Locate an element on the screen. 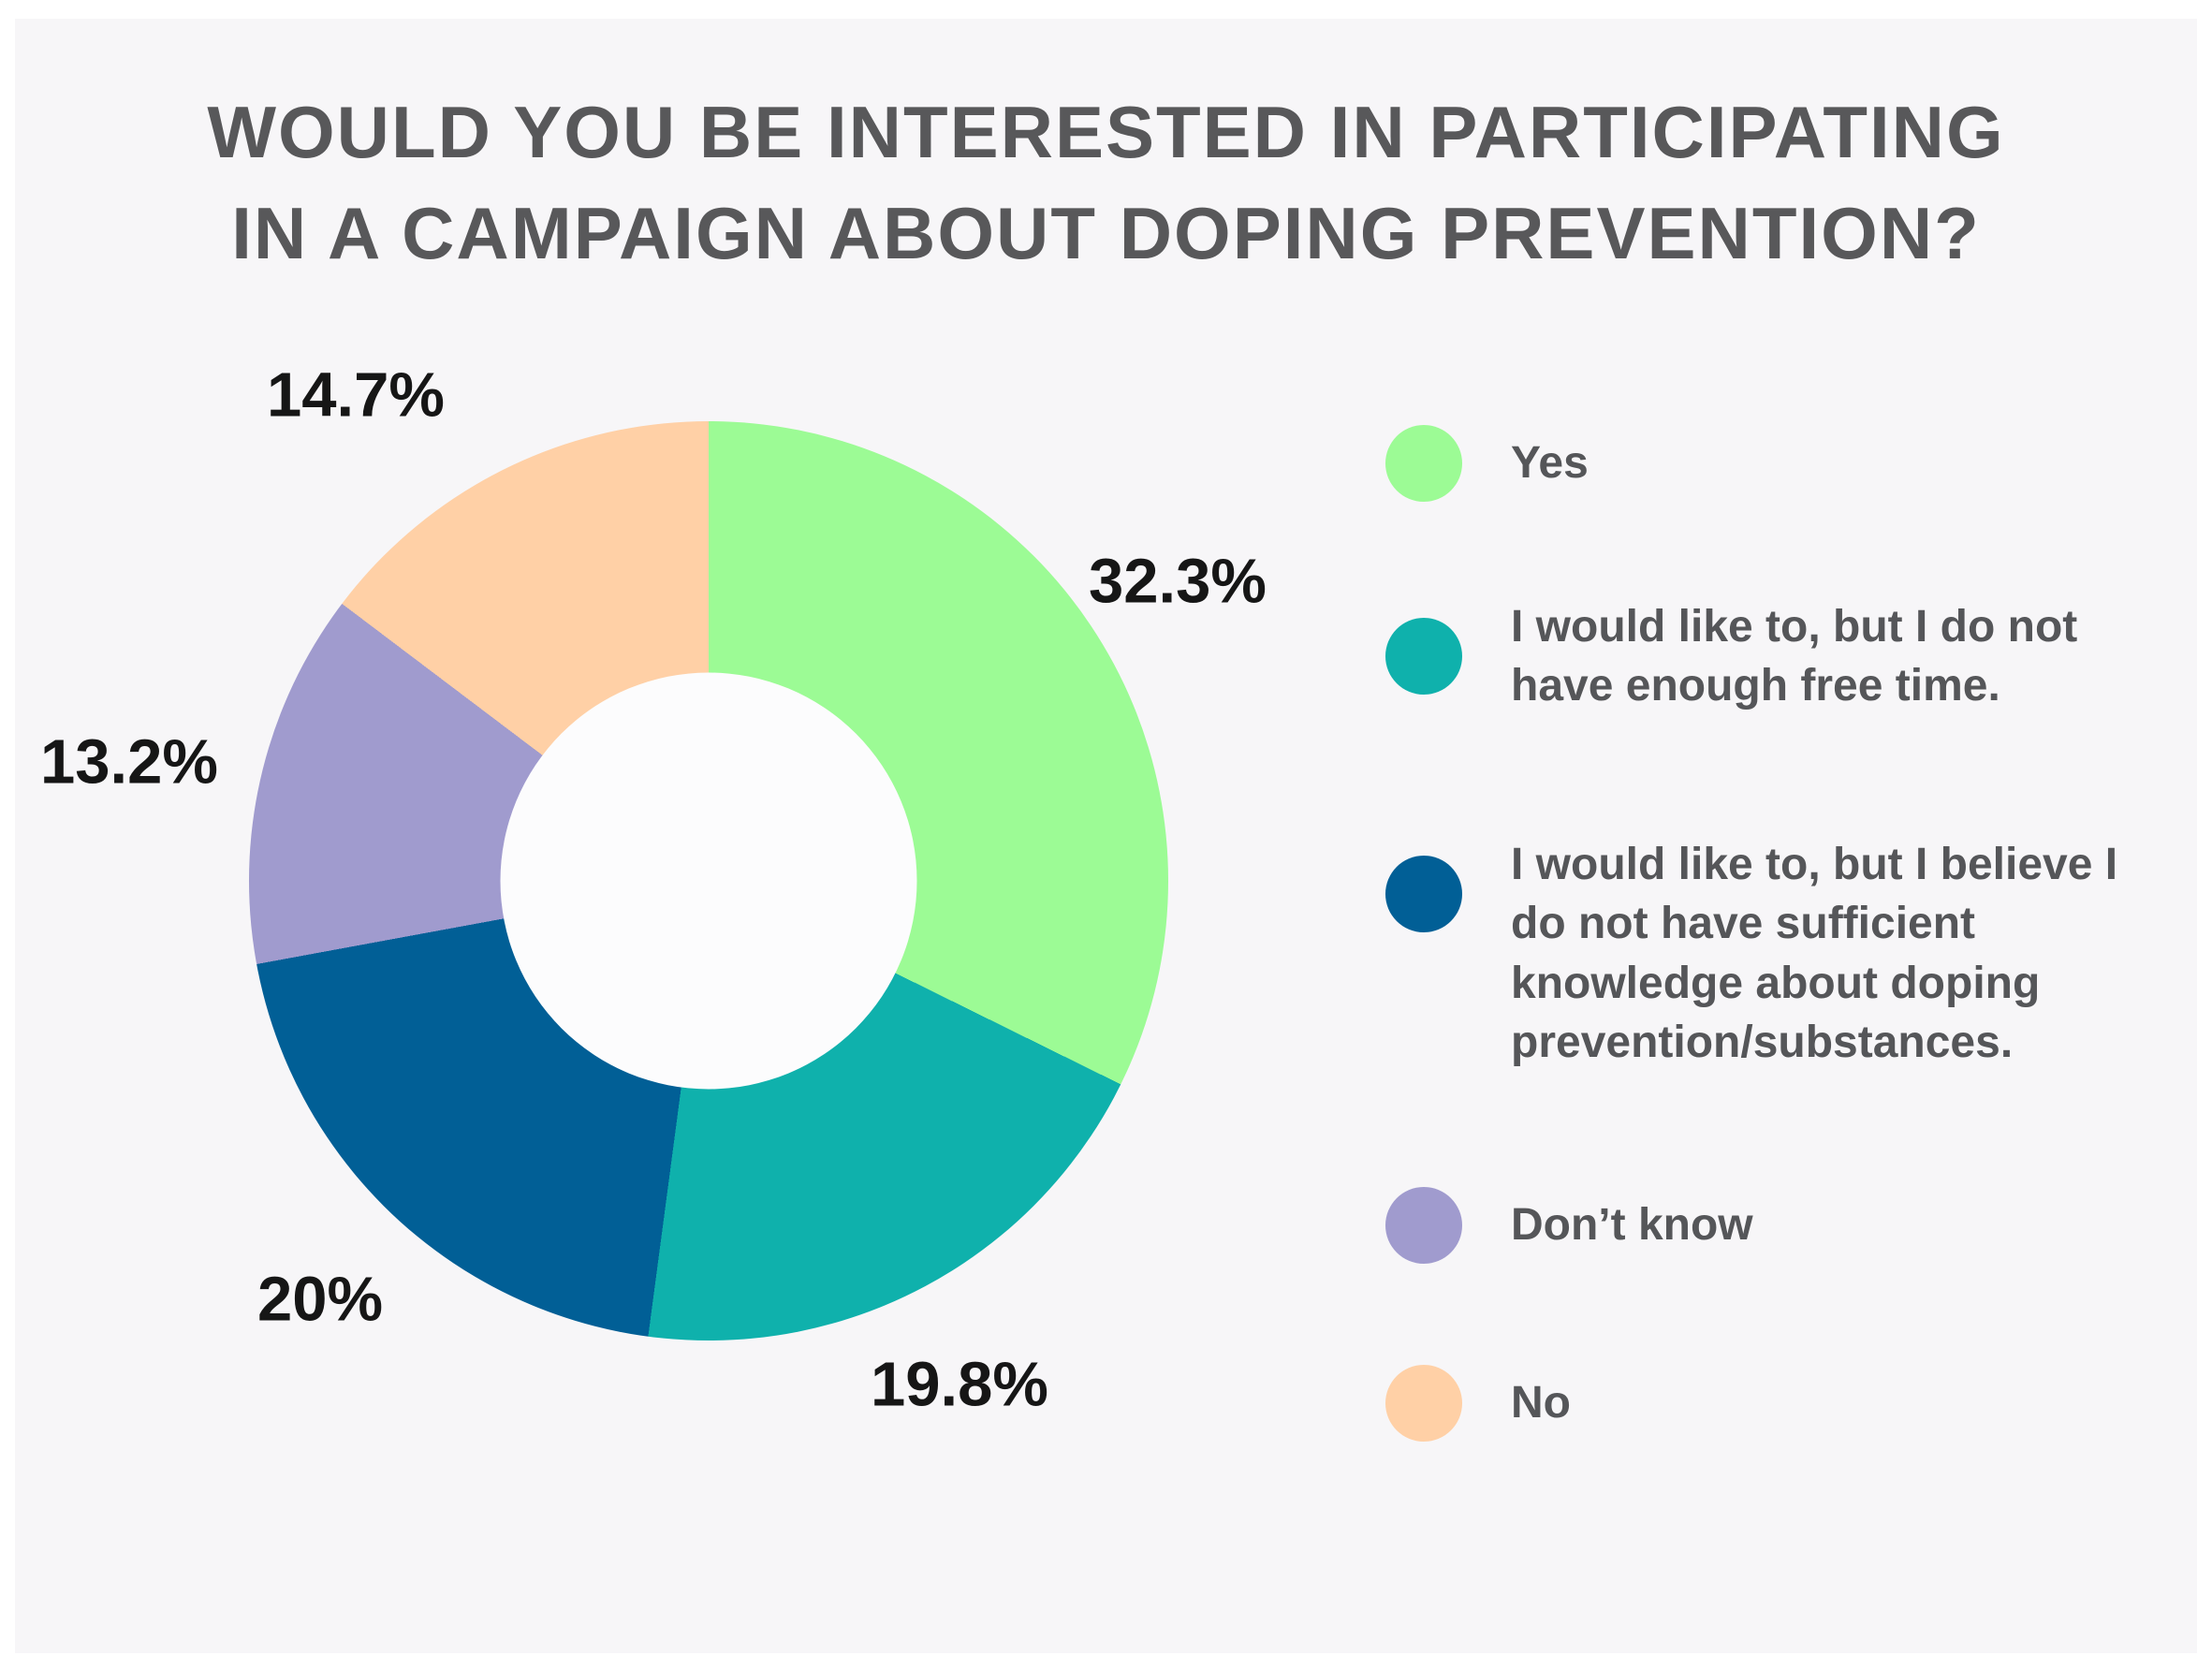 This screenshot has height=1670, width=2212. legend-item-no: No is located at coordinates (1775, 1403).